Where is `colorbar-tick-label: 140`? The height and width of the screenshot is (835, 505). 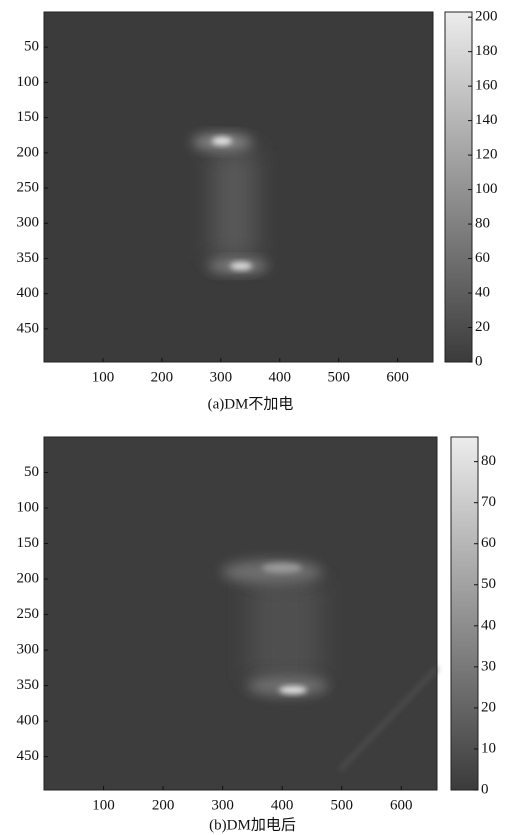 colorbar-tick-label: 140 is located at coordinates (486, 120).